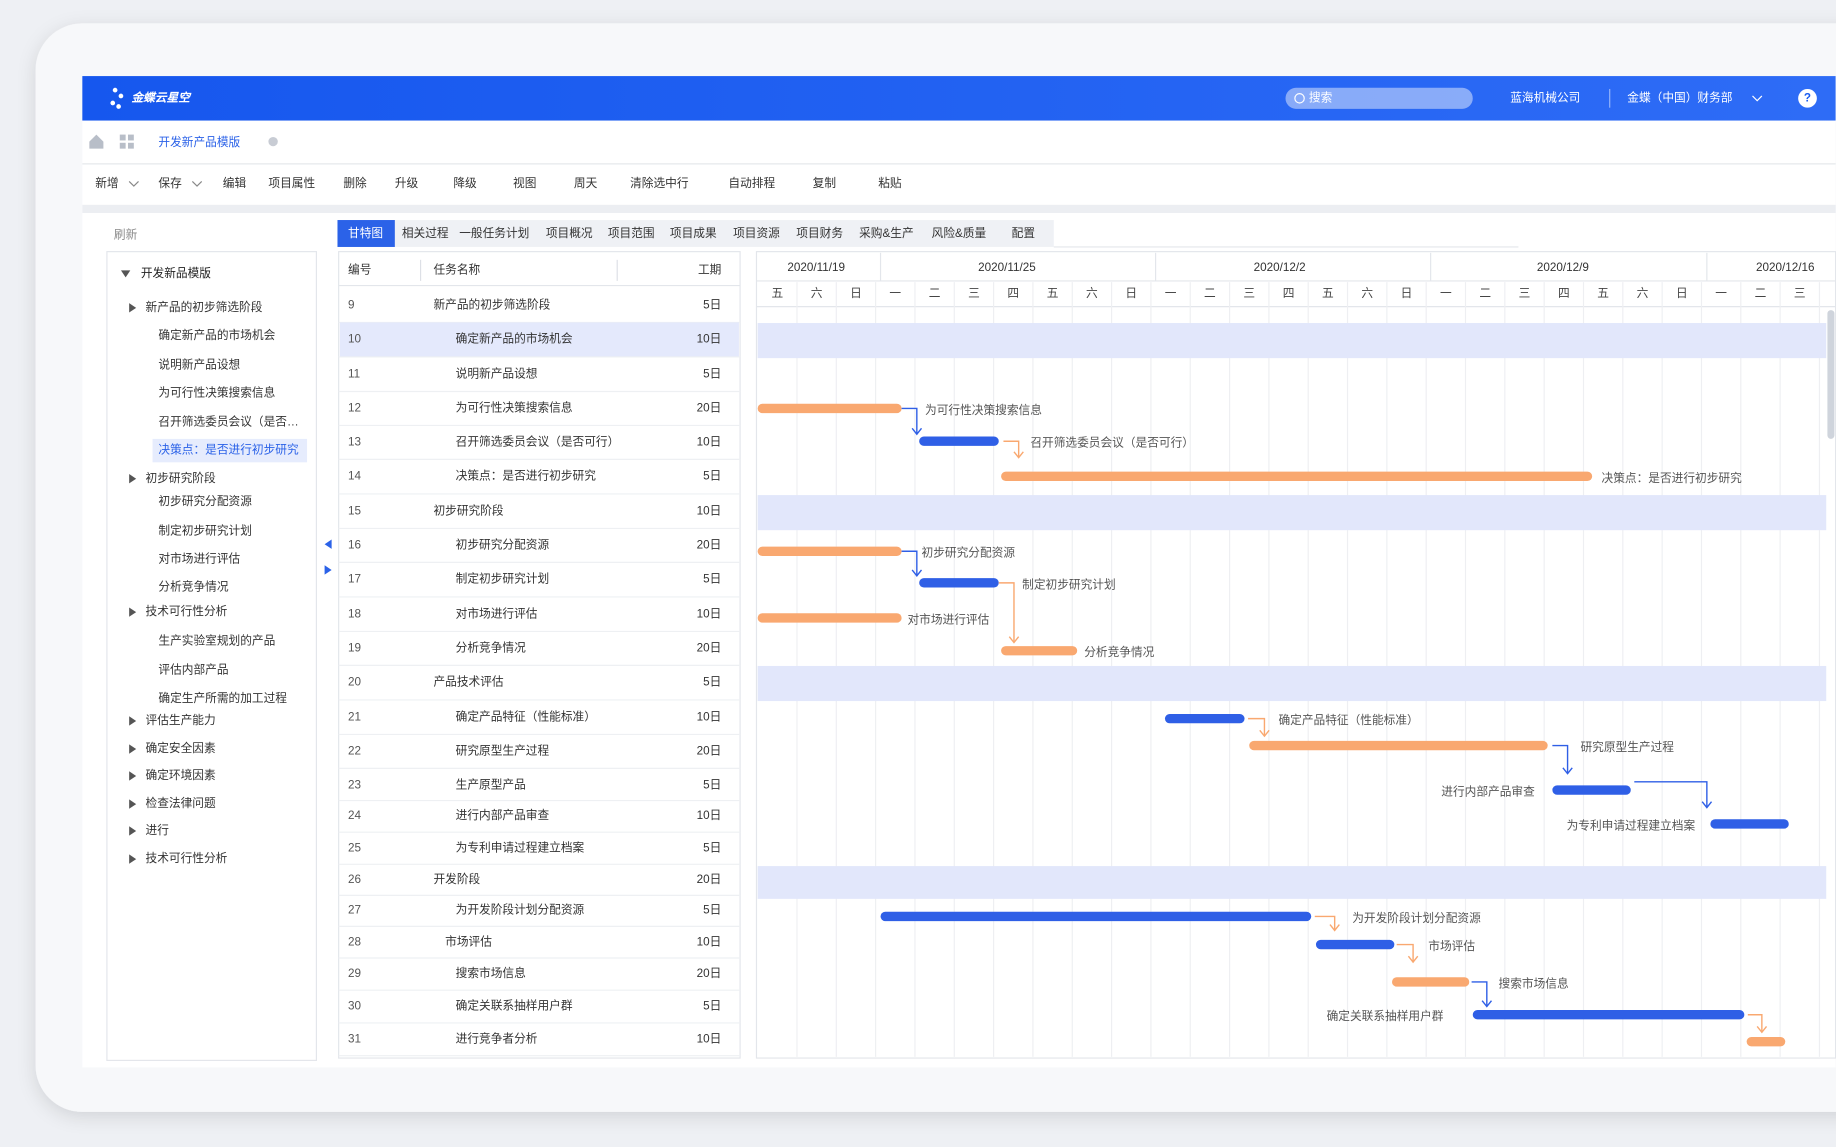 This screenshot has width=1836, height=1147. Describe the element at coordinates (886, 233) in the screenshot. I see `tab: 采购&生产` at that location.